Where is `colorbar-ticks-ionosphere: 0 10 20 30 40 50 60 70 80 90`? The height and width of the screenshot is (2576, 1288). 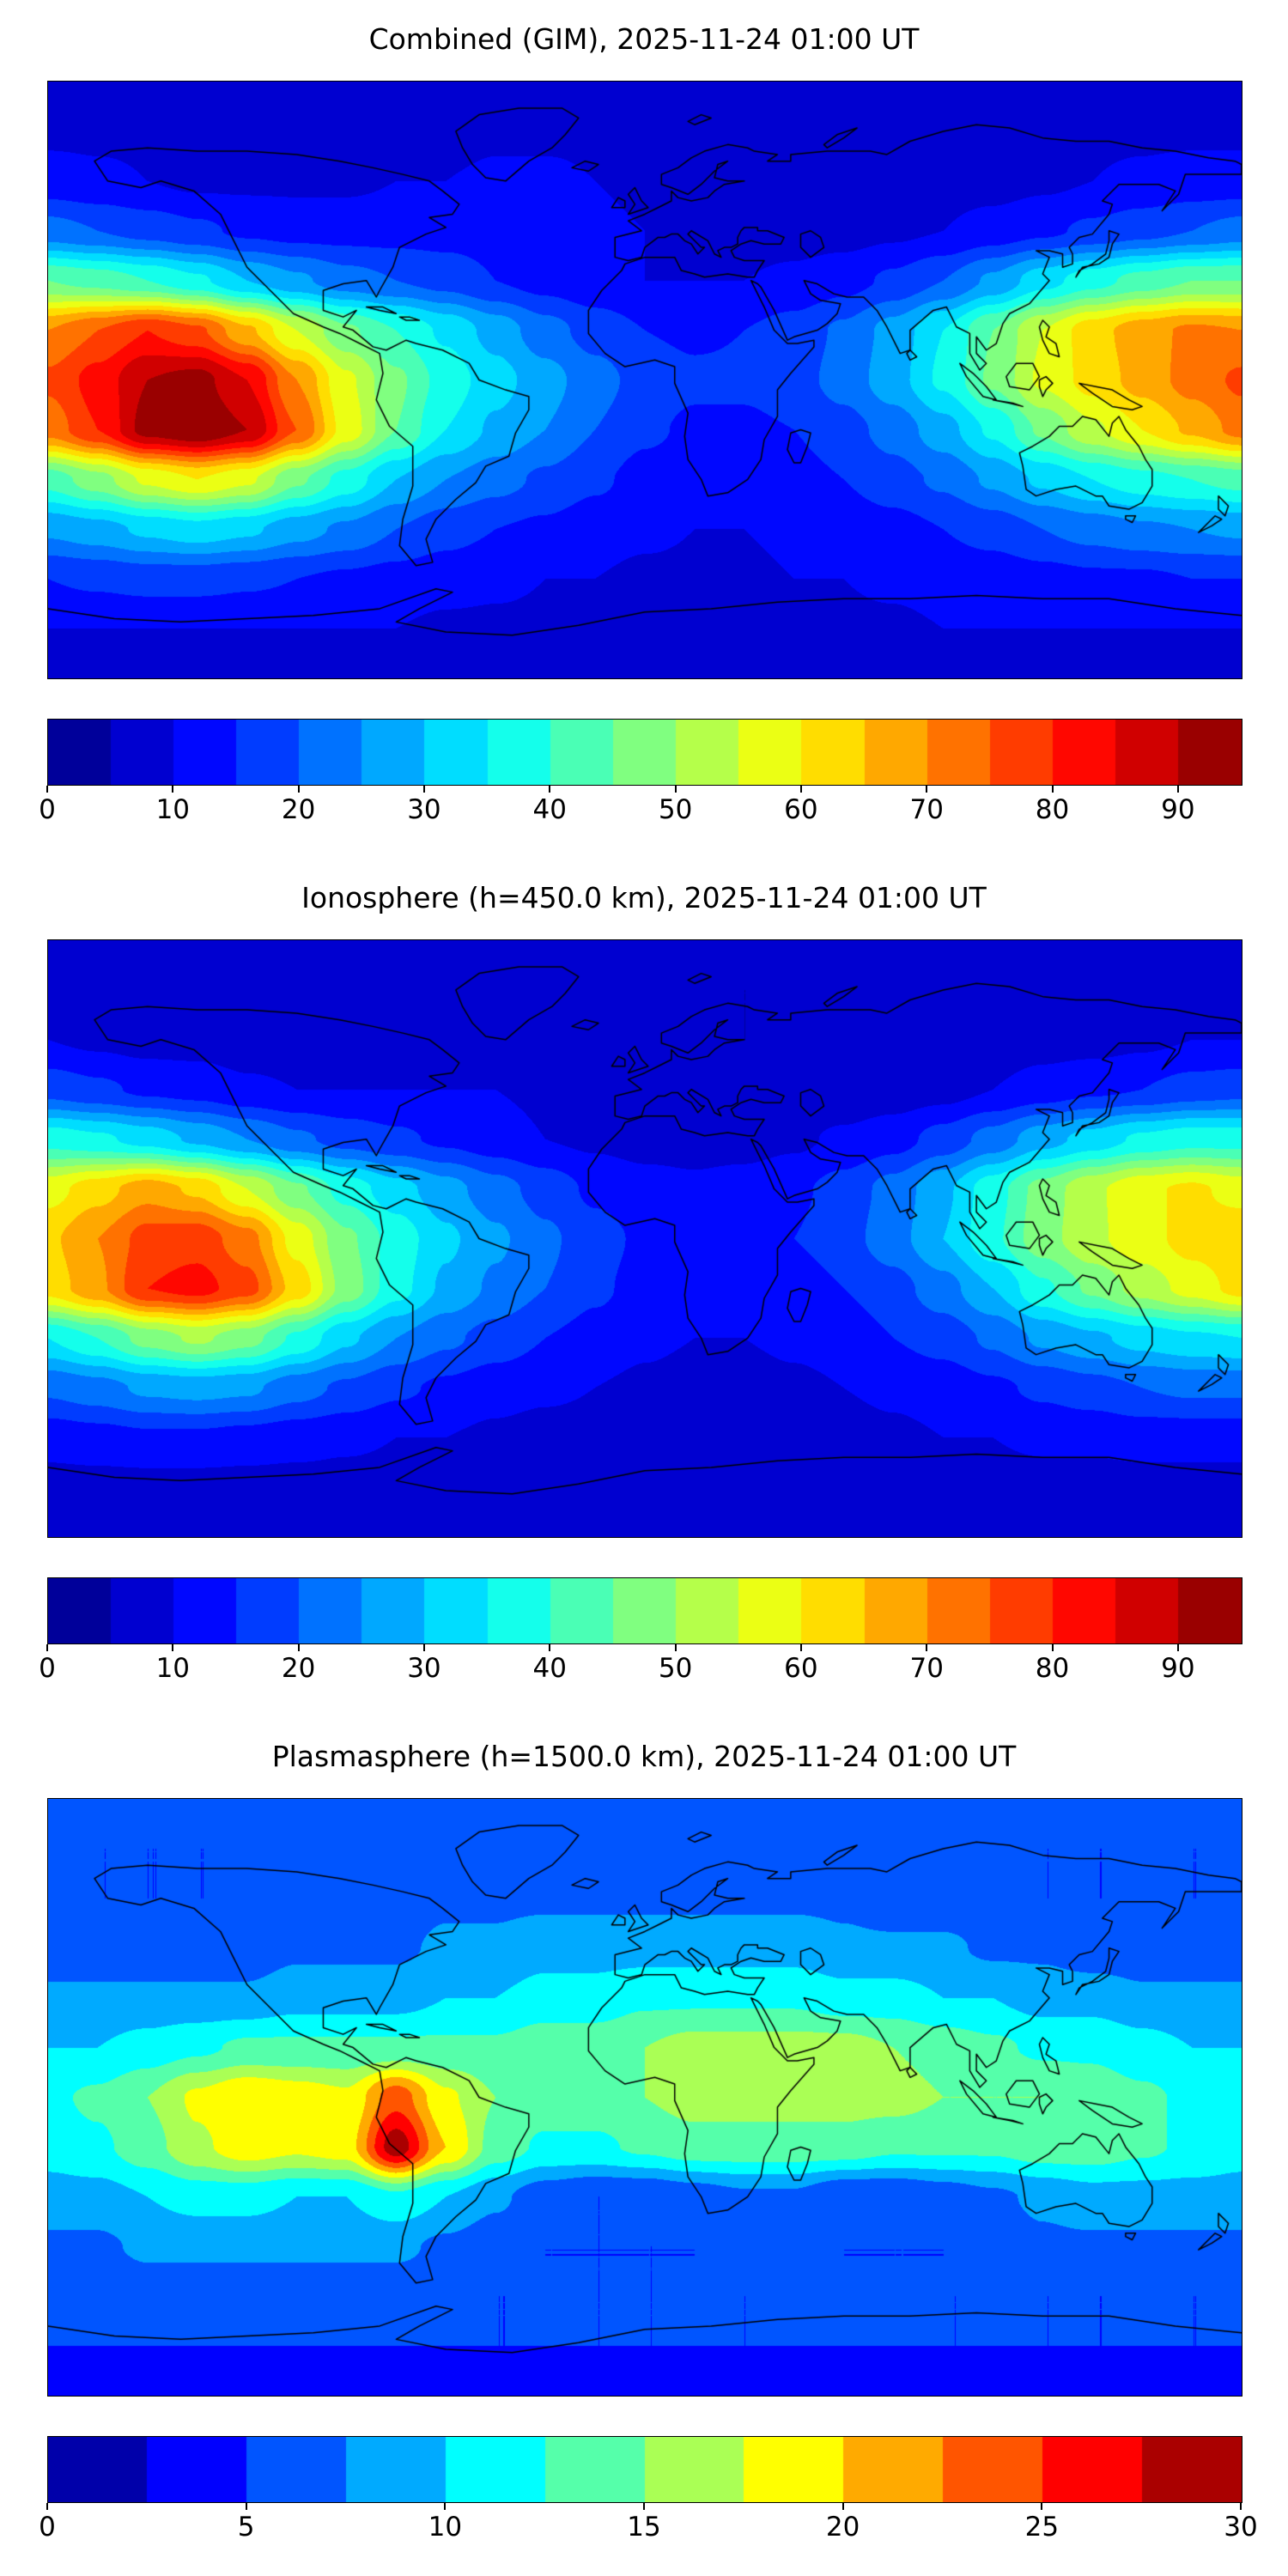
colorbar-ticks-ionosphere: 0 10 20 30 40 50 60 70 80 90 is located at coordinates (640, 1665).